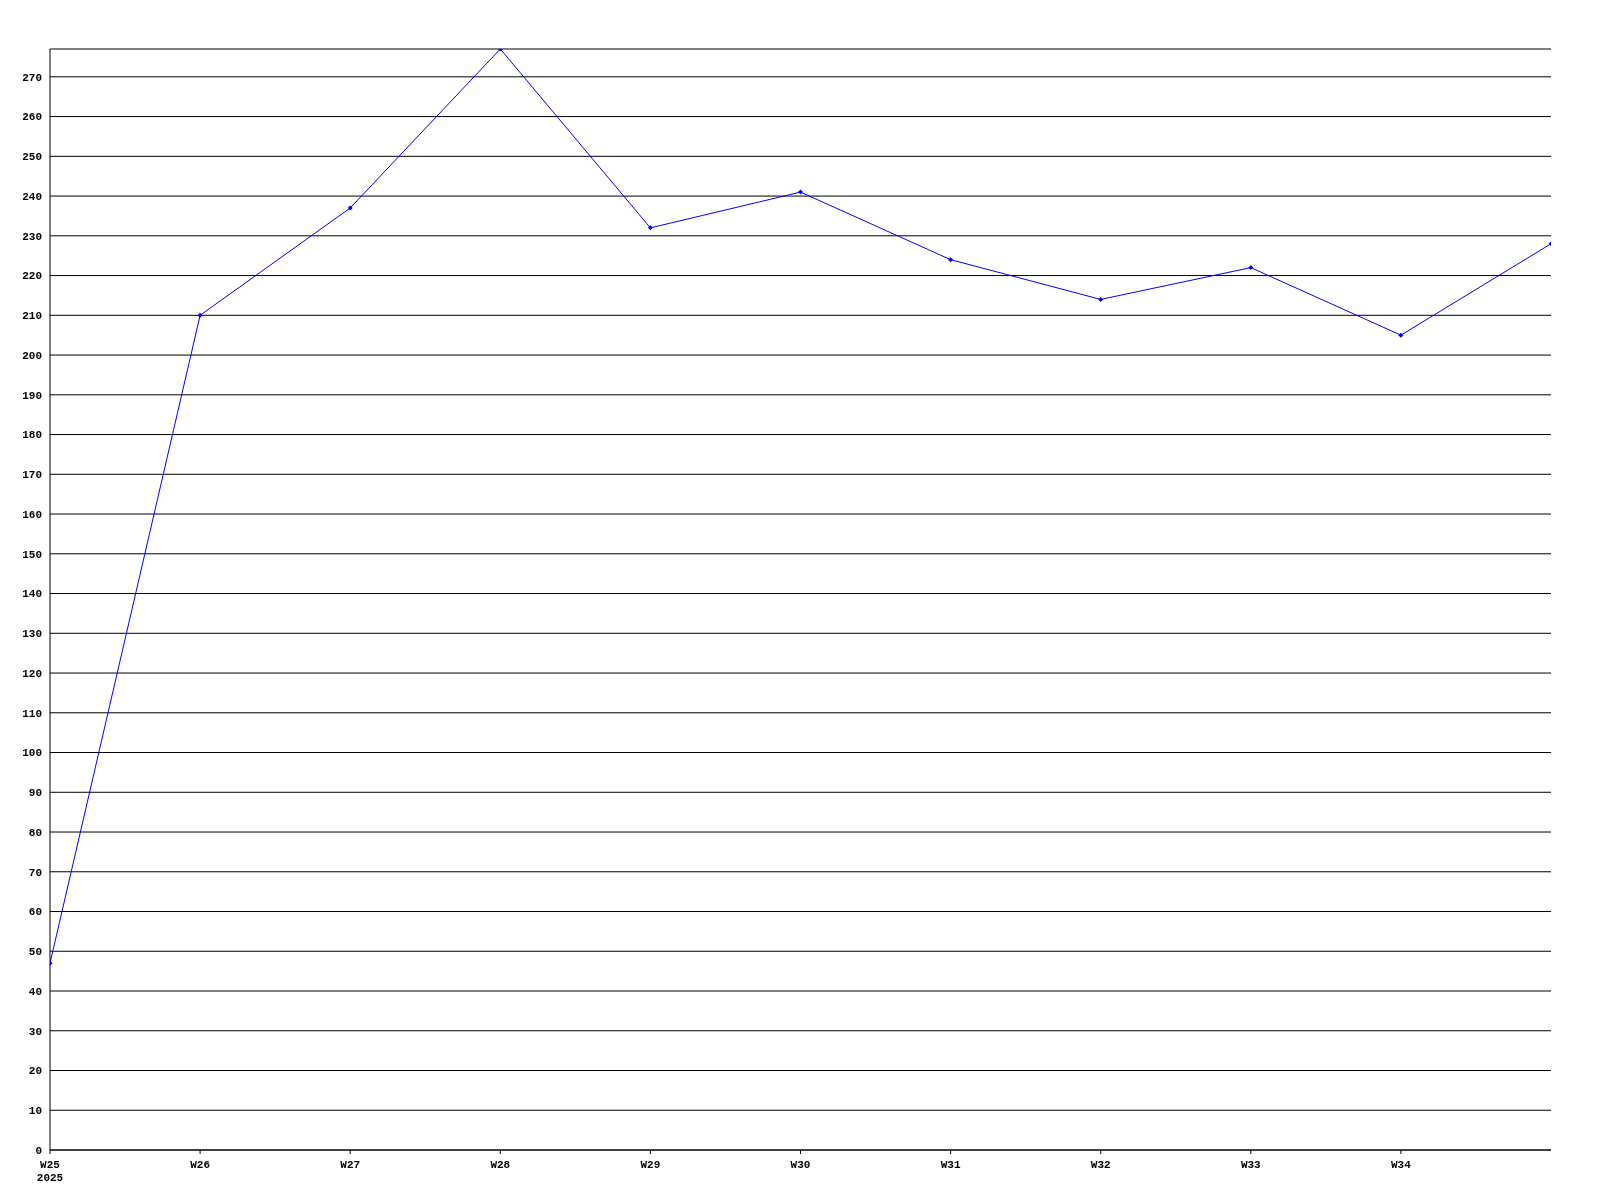  Describe the element at coordinates (50, 1171) in the screenshot. I see `x-tick-label: W25 2025` at that location.